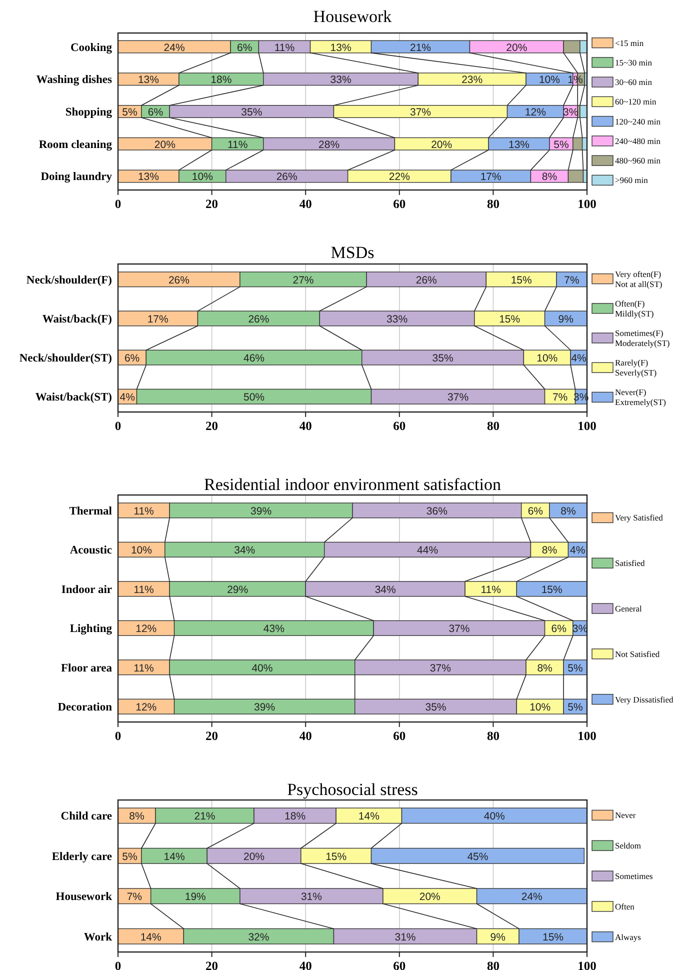 This screenshot has height=970, width=676. What do you see at coordinates (91, 550) in the screenshot?
I see `y-tick-label: Acoustic` at bounding box center [91, 550].